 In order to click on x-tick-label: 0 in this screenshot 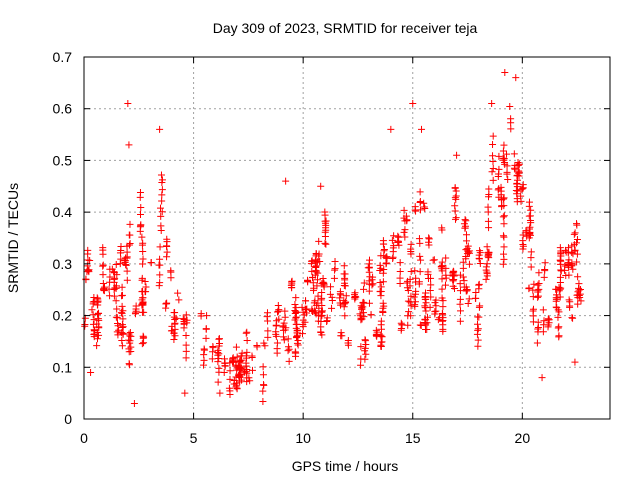, I will do `click(84, 438)`.